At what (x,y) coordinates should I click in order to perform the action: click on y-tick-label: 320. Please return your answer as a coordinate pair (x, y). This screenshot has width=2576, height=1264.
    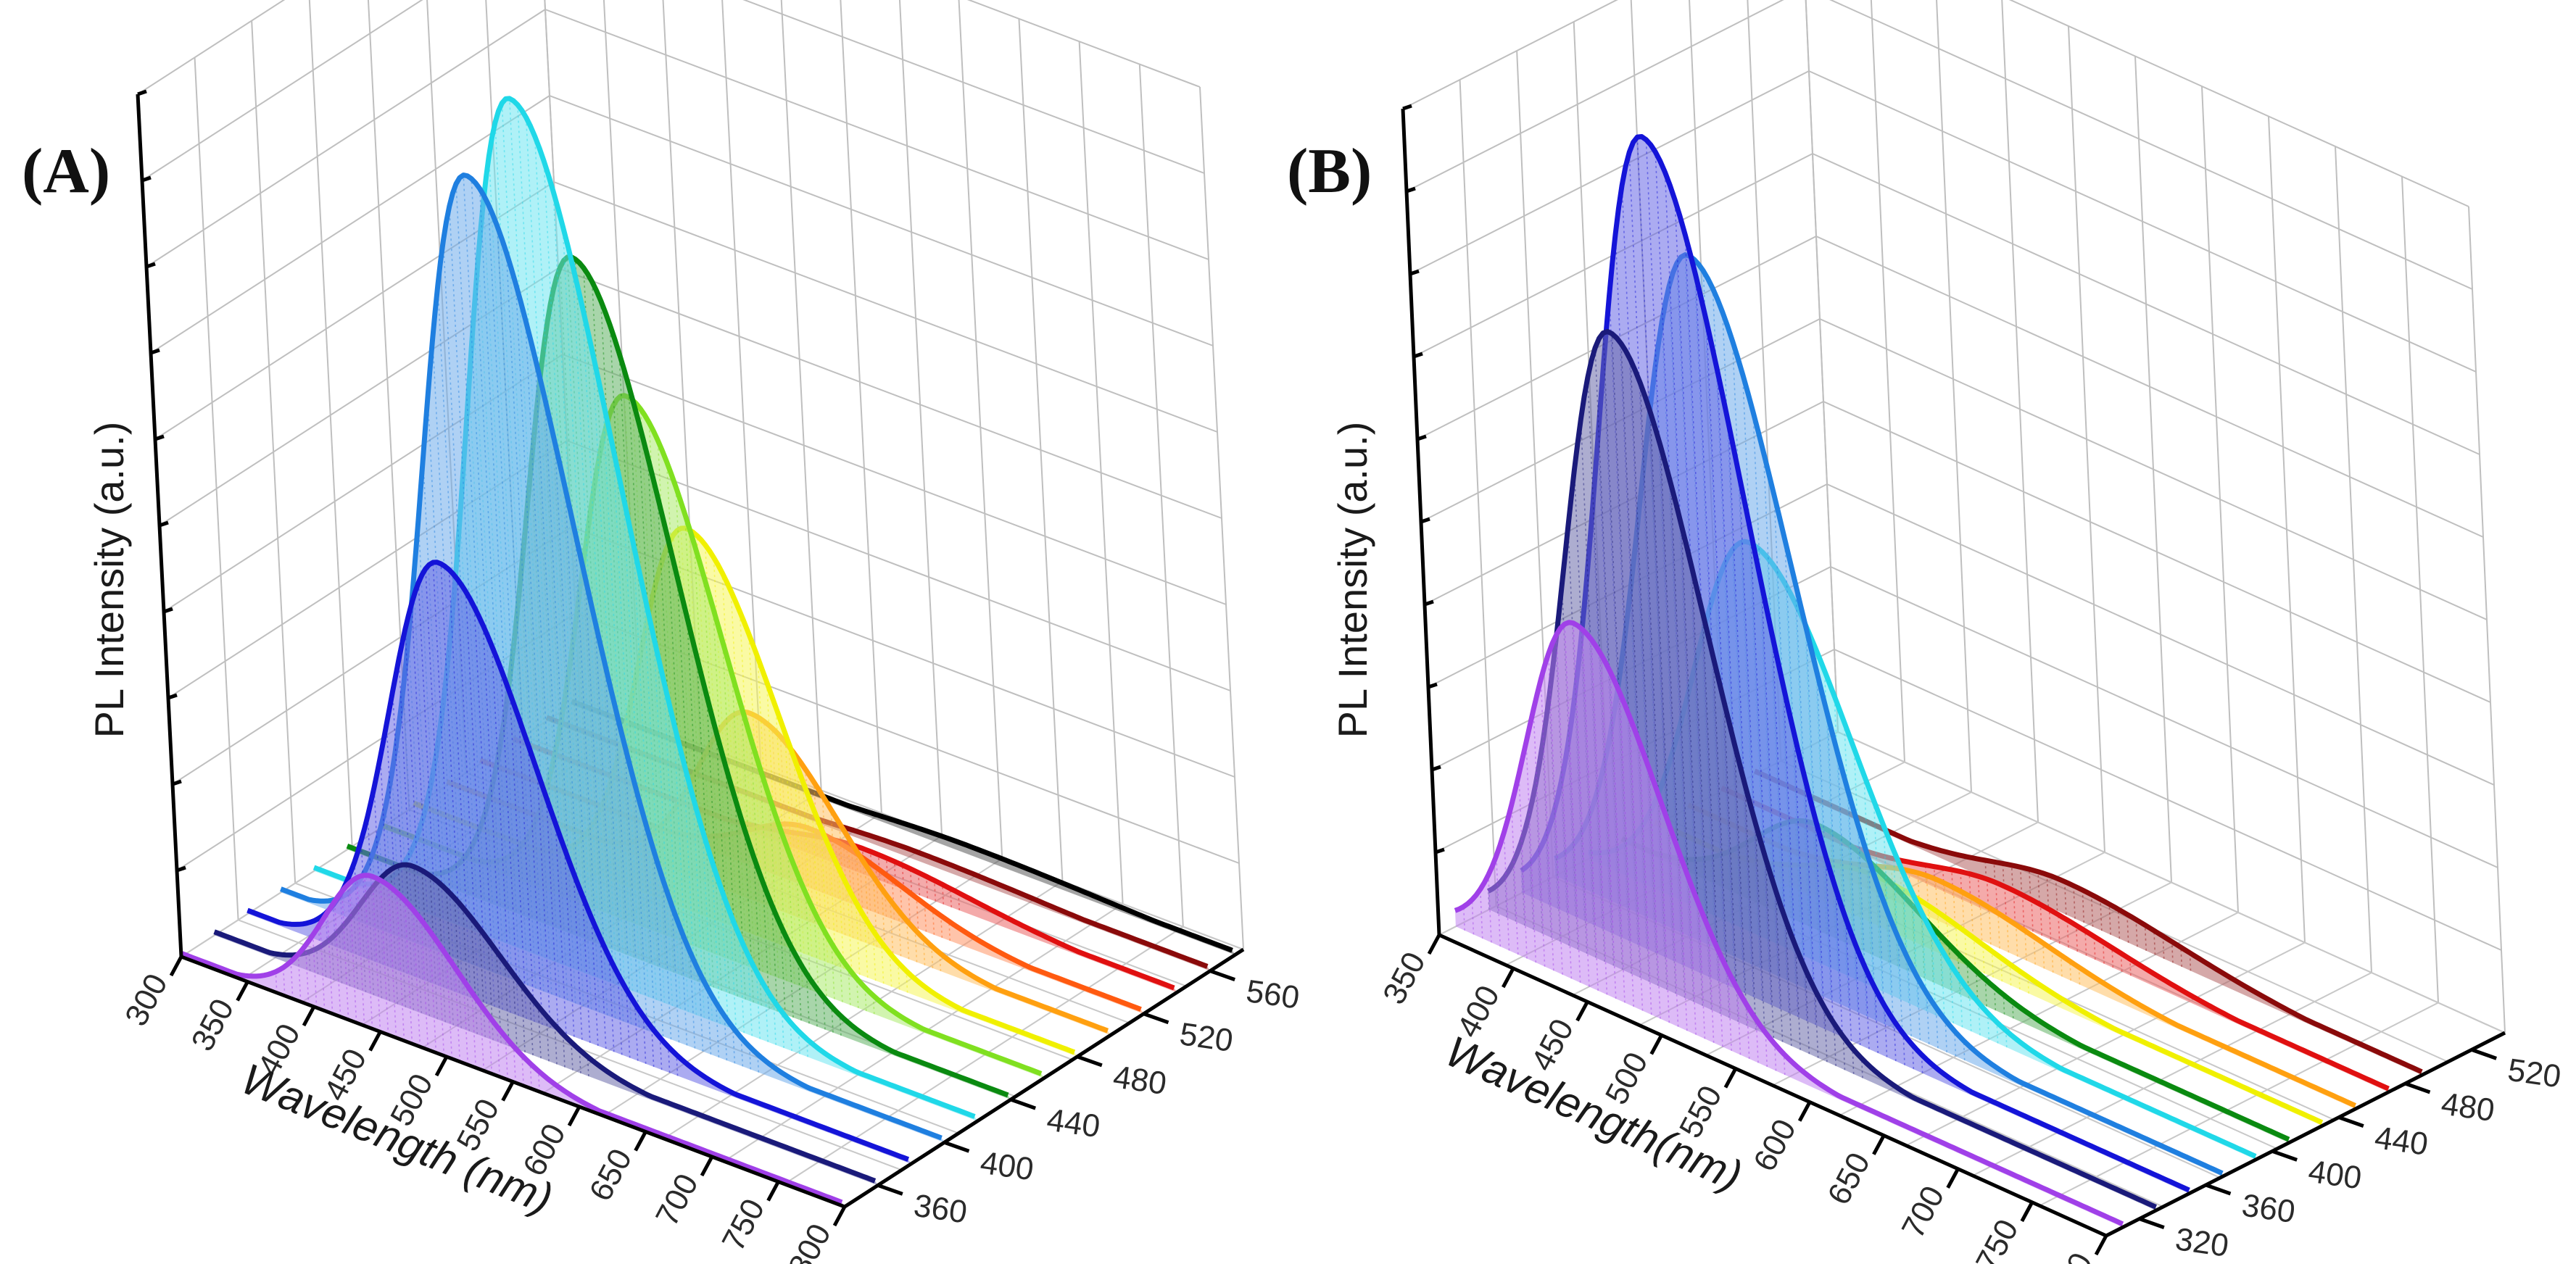
    Looking at the image, I should click on (2202, 1242).